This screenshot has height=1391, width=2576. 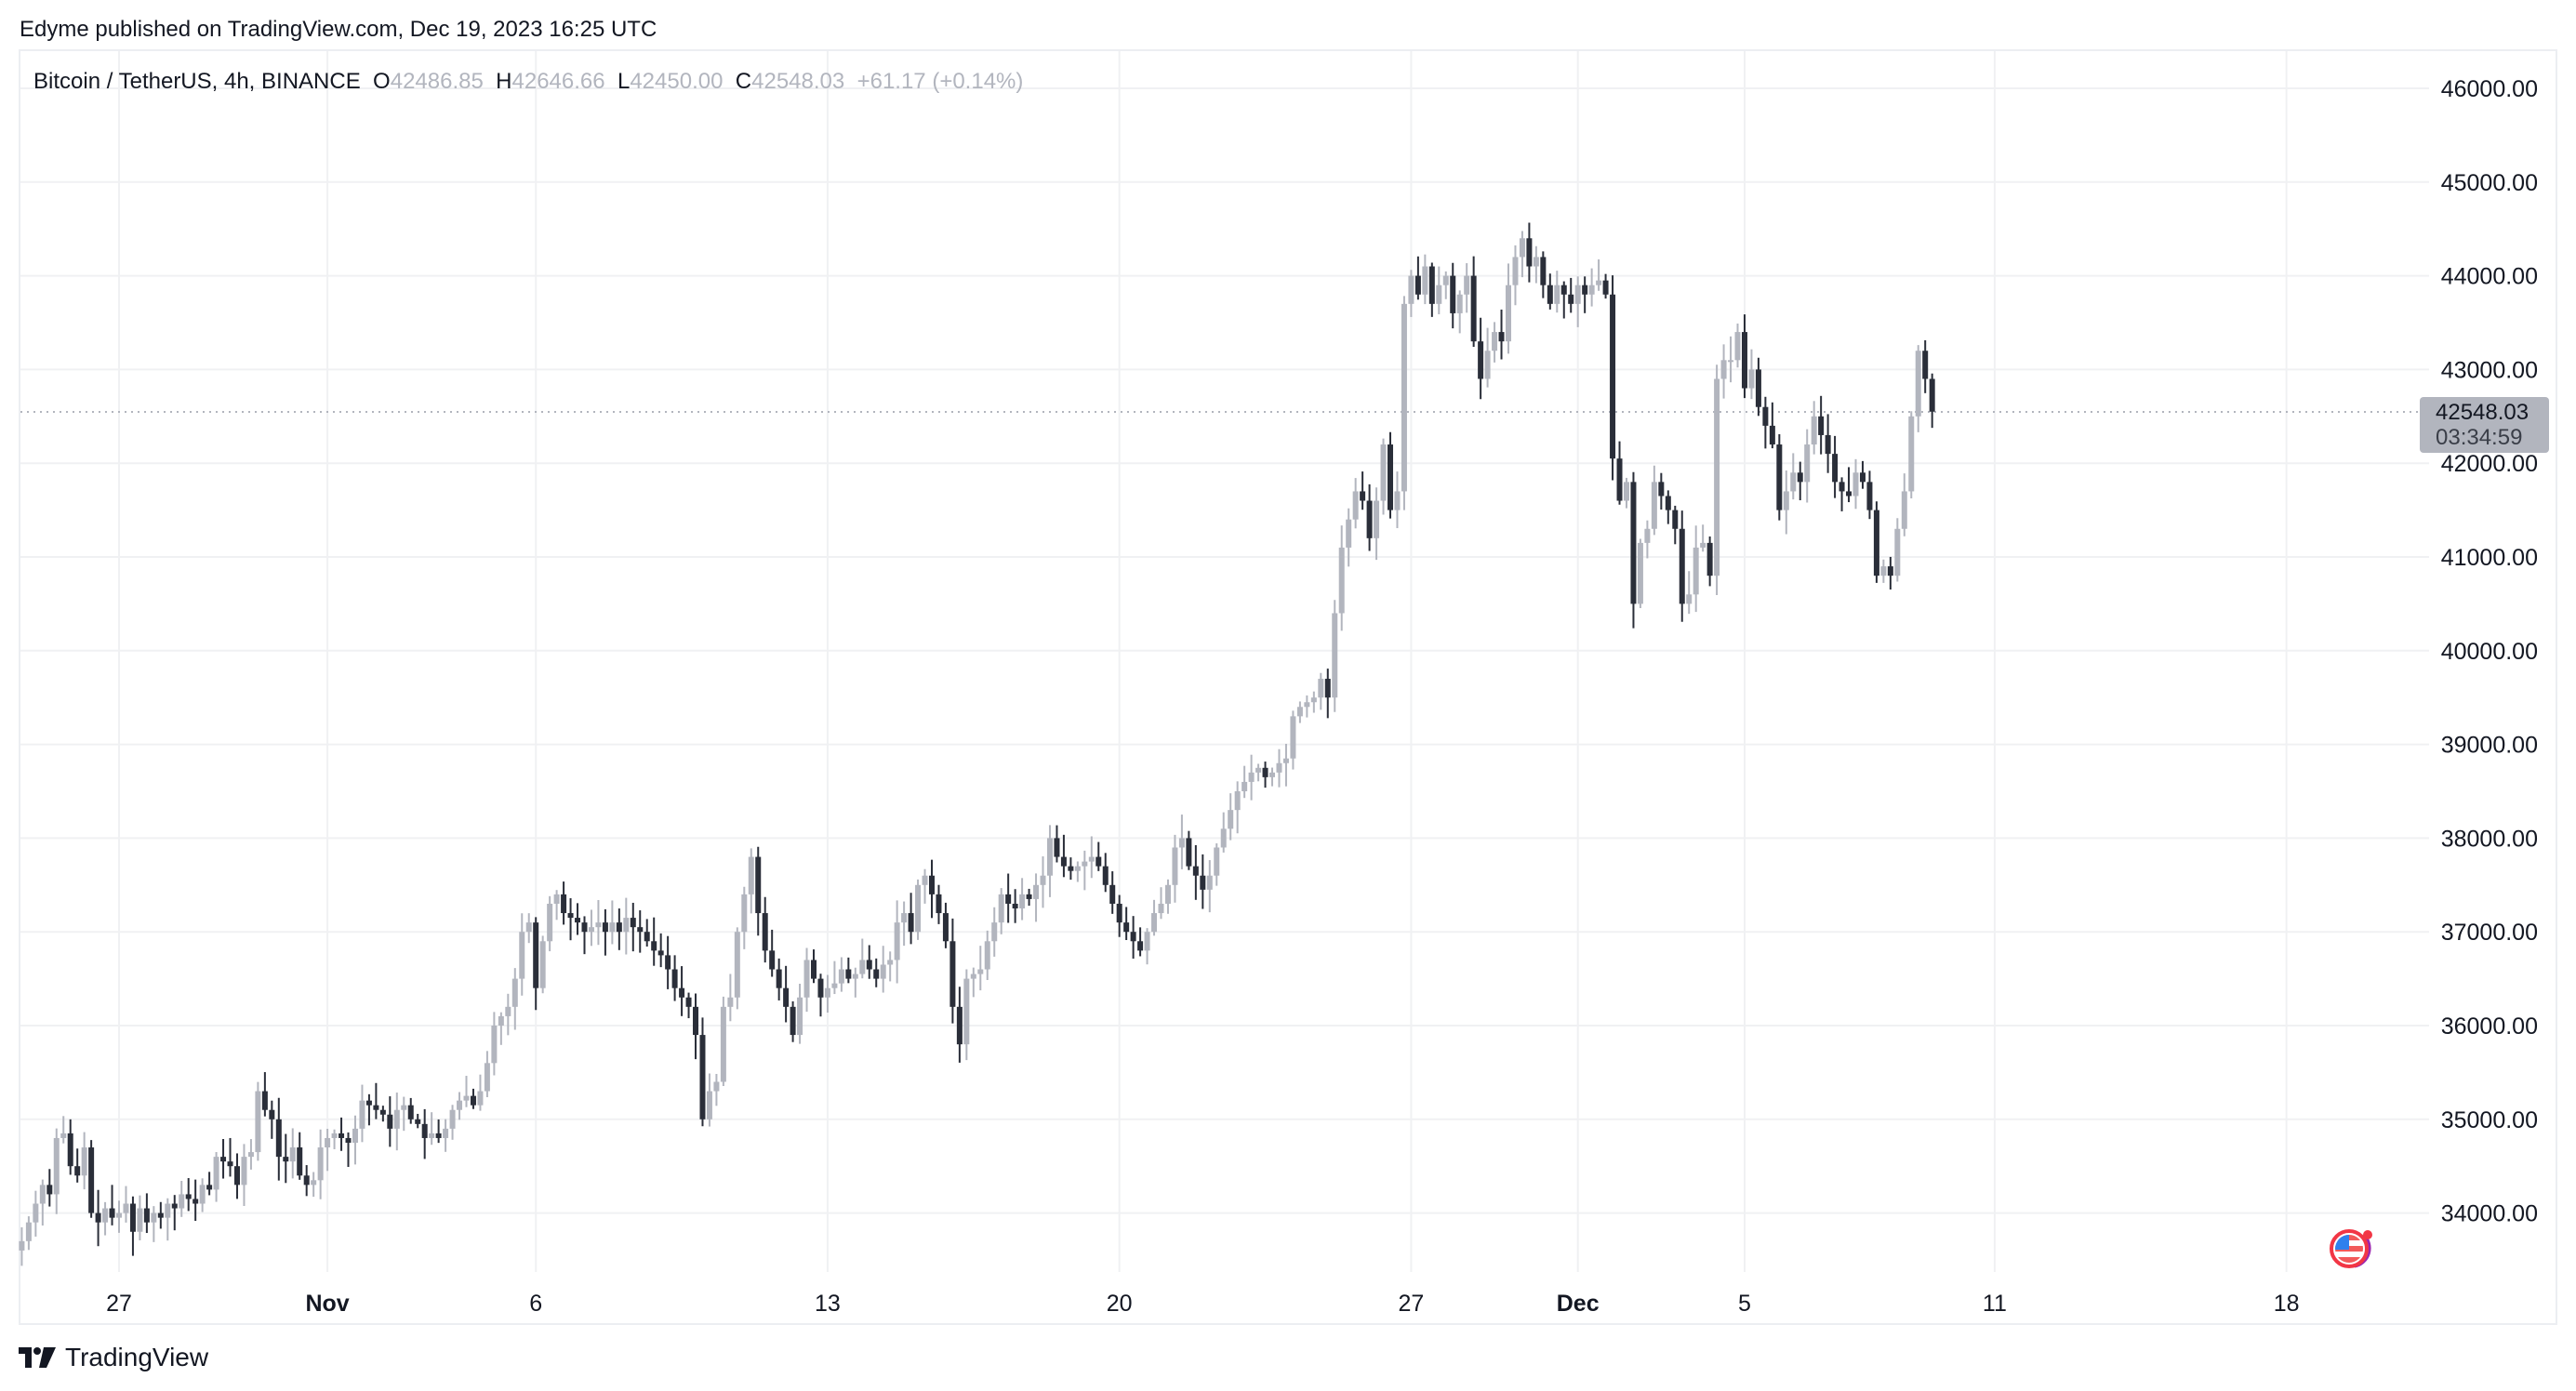 I want to click on y-axis-label: 41000.00, so click(x=2489, y=558).